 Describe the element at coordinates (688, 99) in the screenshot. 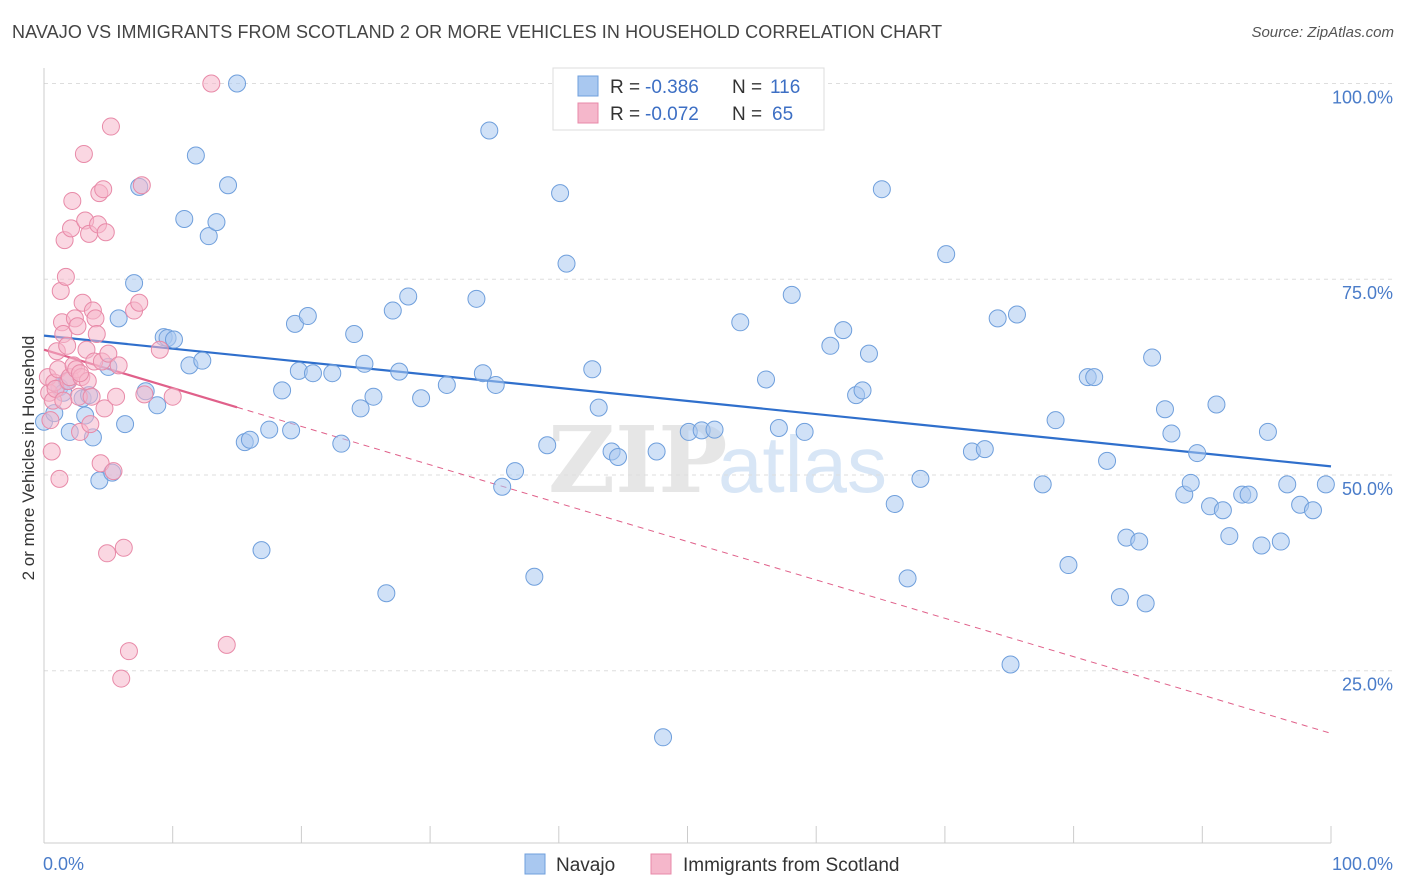

I see `stats-legend: R = -0.386 N = 116 R = -0.072 N = 65` at that location.